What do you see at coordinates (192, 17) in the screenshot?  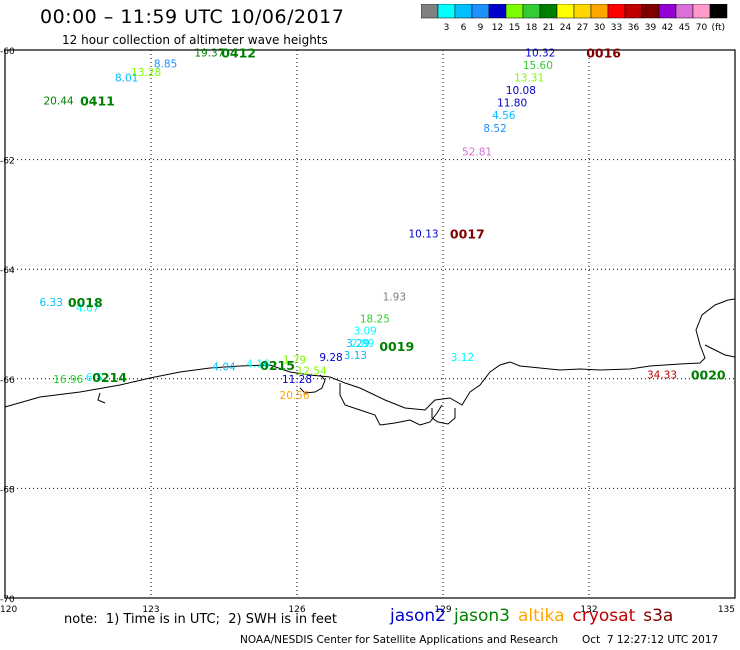 I see `page-title: 00:00 – 11:59 UTC 10/06/2017` at bounding box center [192, 17].